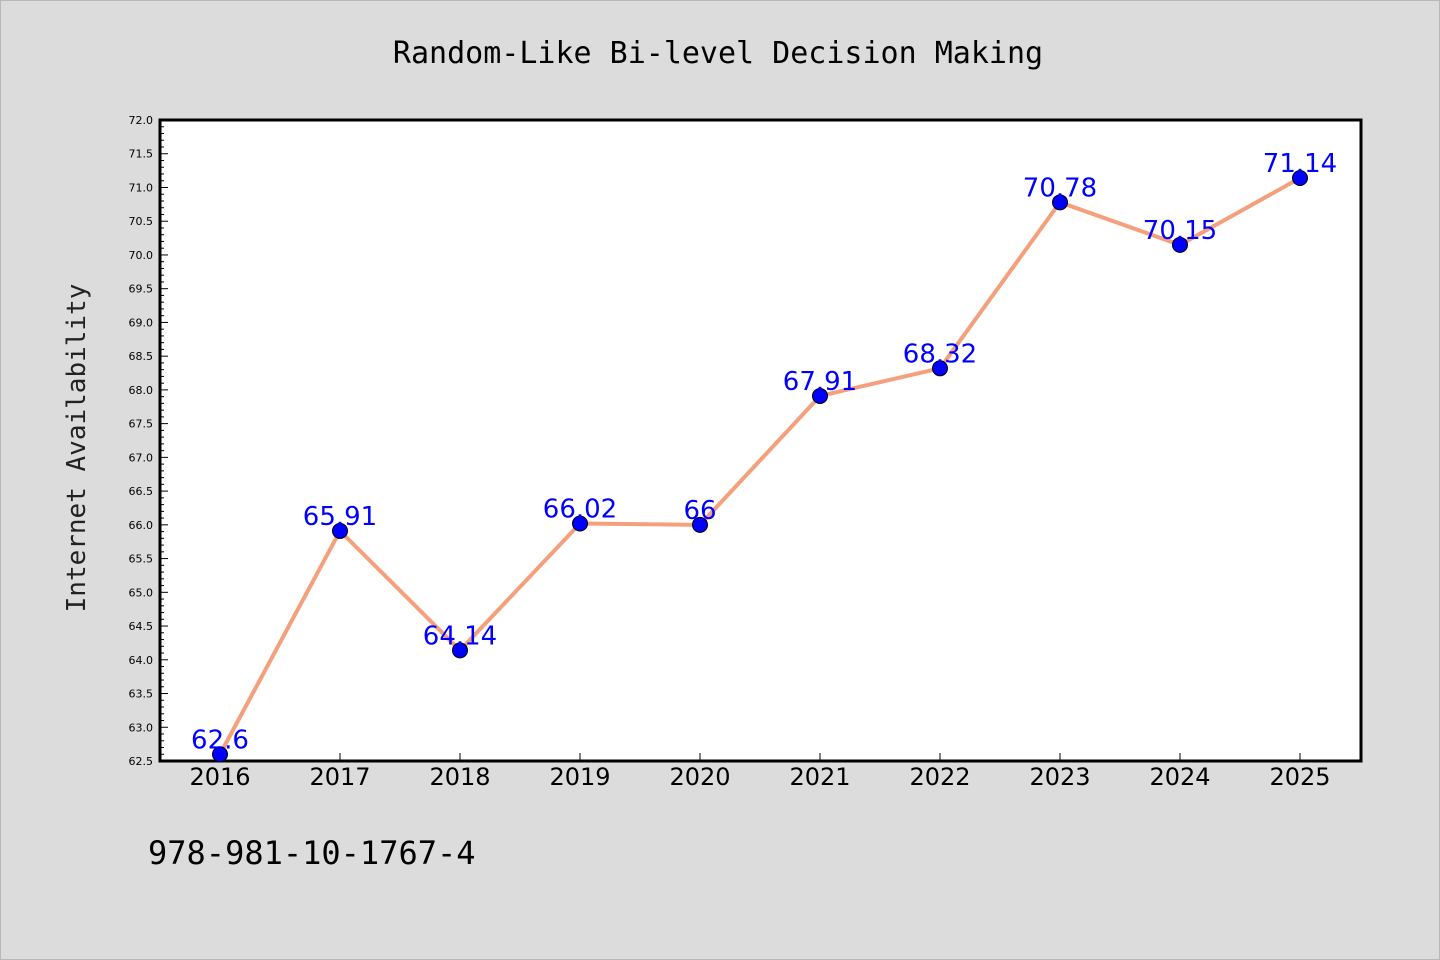 This screenshot has width=1440, height=960. Describe the element at coordinates (141, 120) in the screenshot. I see `y-tick-label: 72.0` at that location.